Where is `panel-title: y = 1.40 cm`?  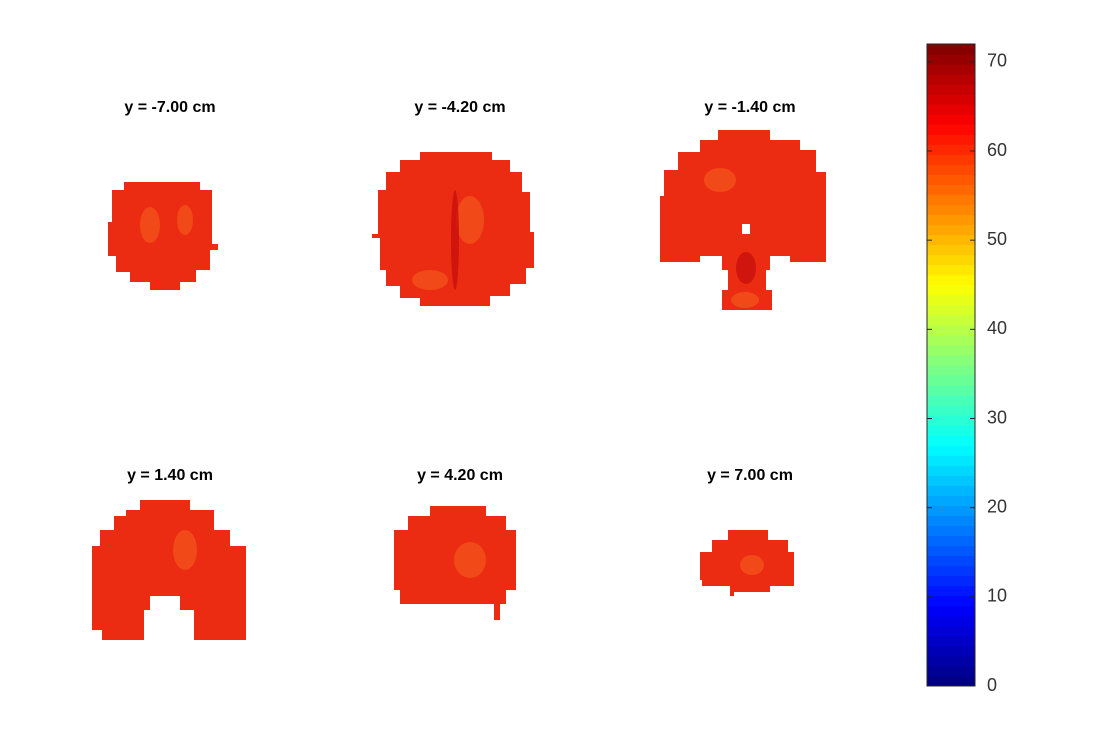 panel-title: y = 1.40 cm is located at coordinates (170, 475).